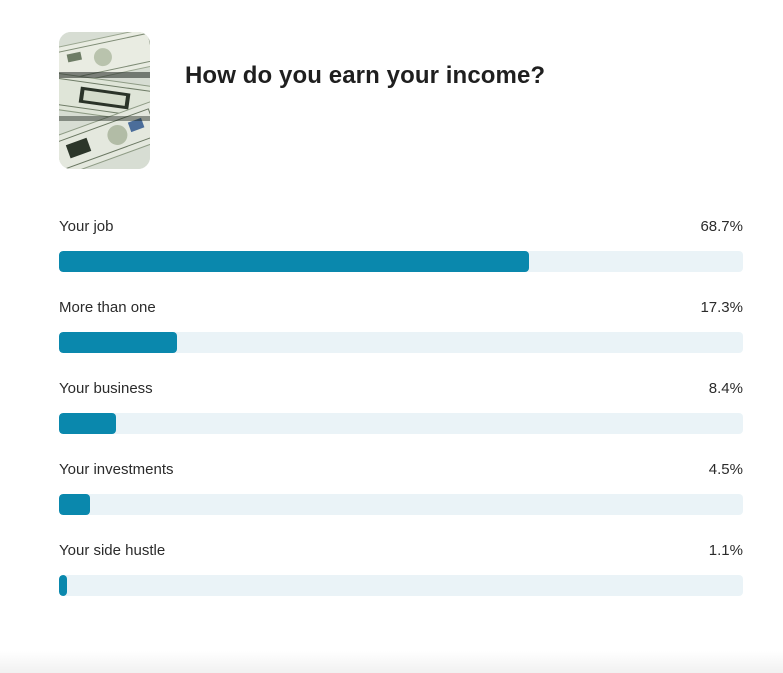  I want to click on option-label: Your job, so click(86, 226).